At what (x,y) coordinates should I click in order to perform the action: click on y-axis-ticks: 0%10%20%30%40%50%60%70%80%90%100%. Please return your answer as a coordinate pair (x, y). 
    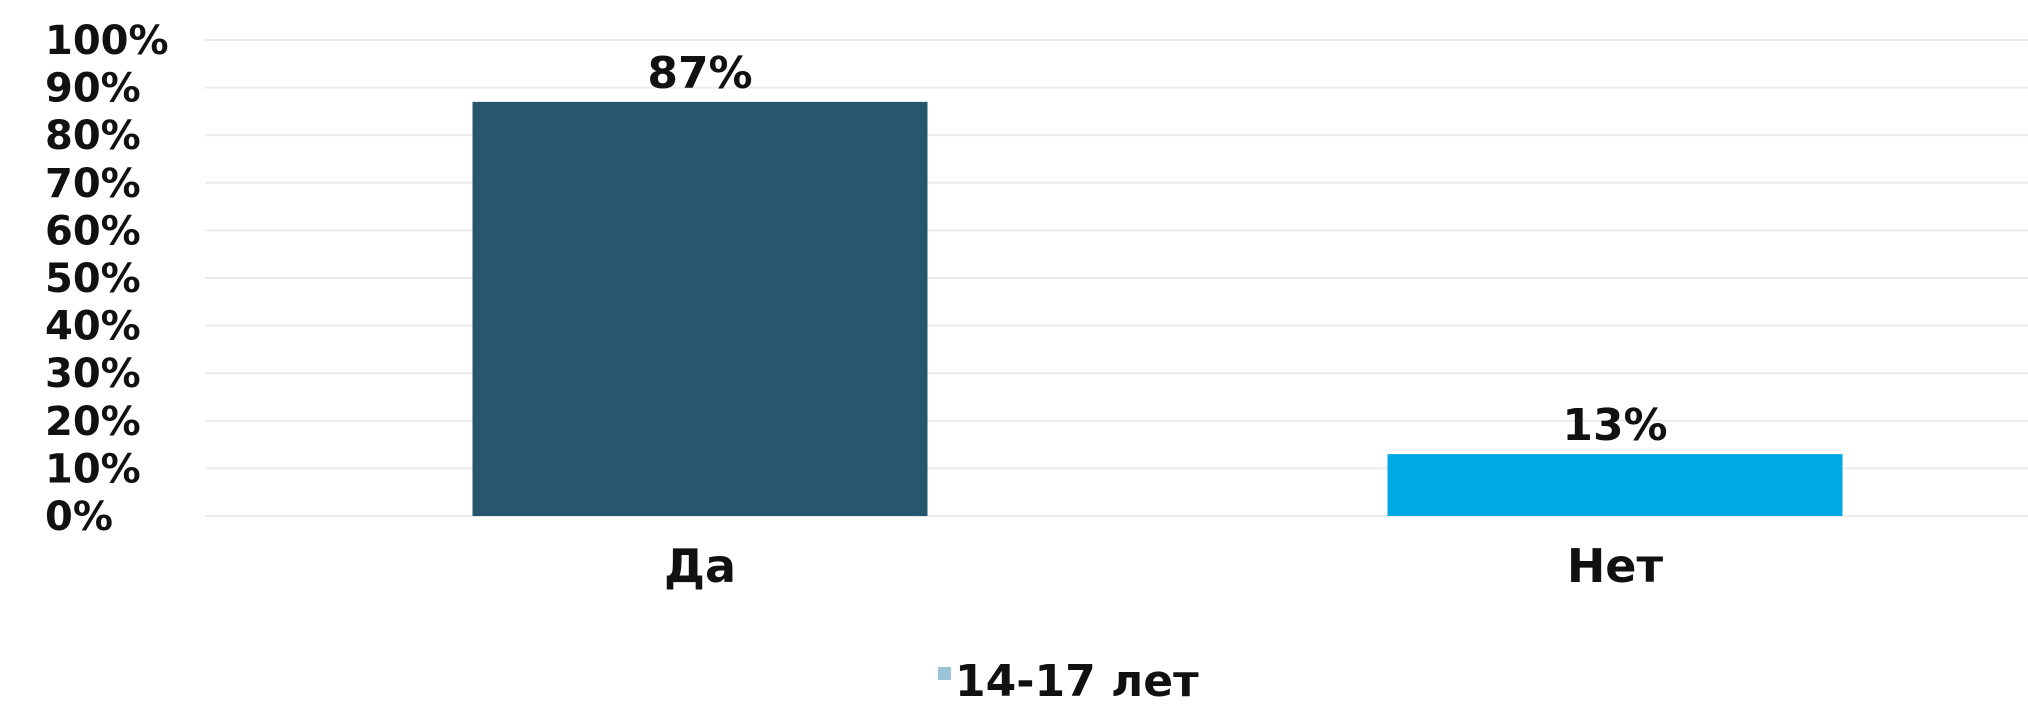
    Looking at the image, I should click on (107, 279).